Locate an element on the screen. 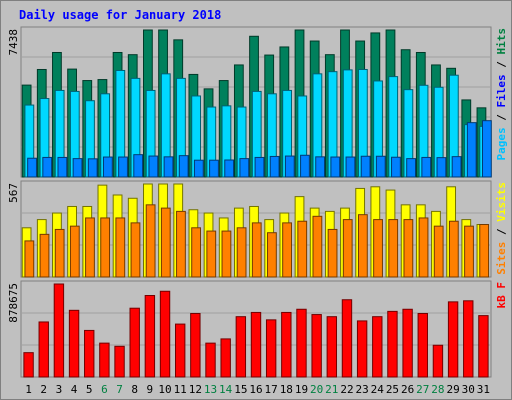 This screenshot has height=400, width=512. panel-kbytes-max-label: 878675 is located at coordinates (13, 303).